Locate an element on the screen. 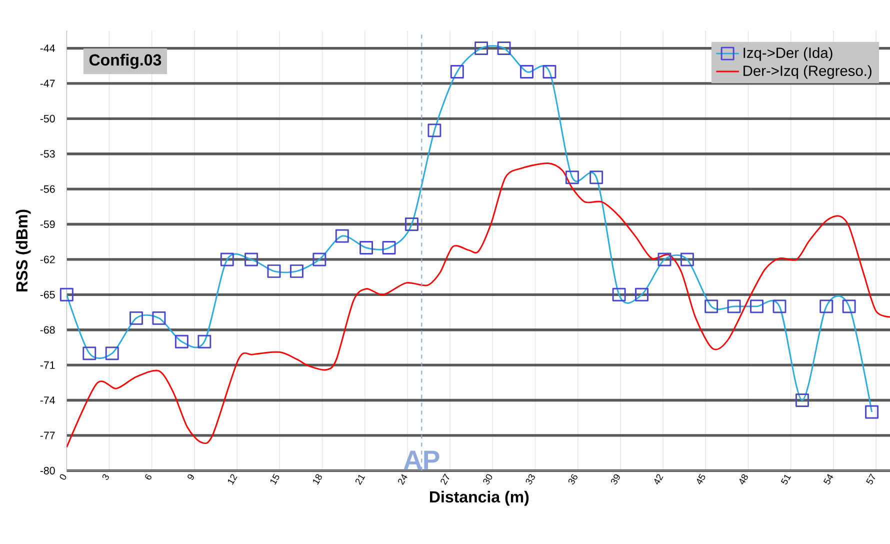 The width and height of the screenshot is (890, 544). y-tick-label: -47 is located at coordinates (47, 84).